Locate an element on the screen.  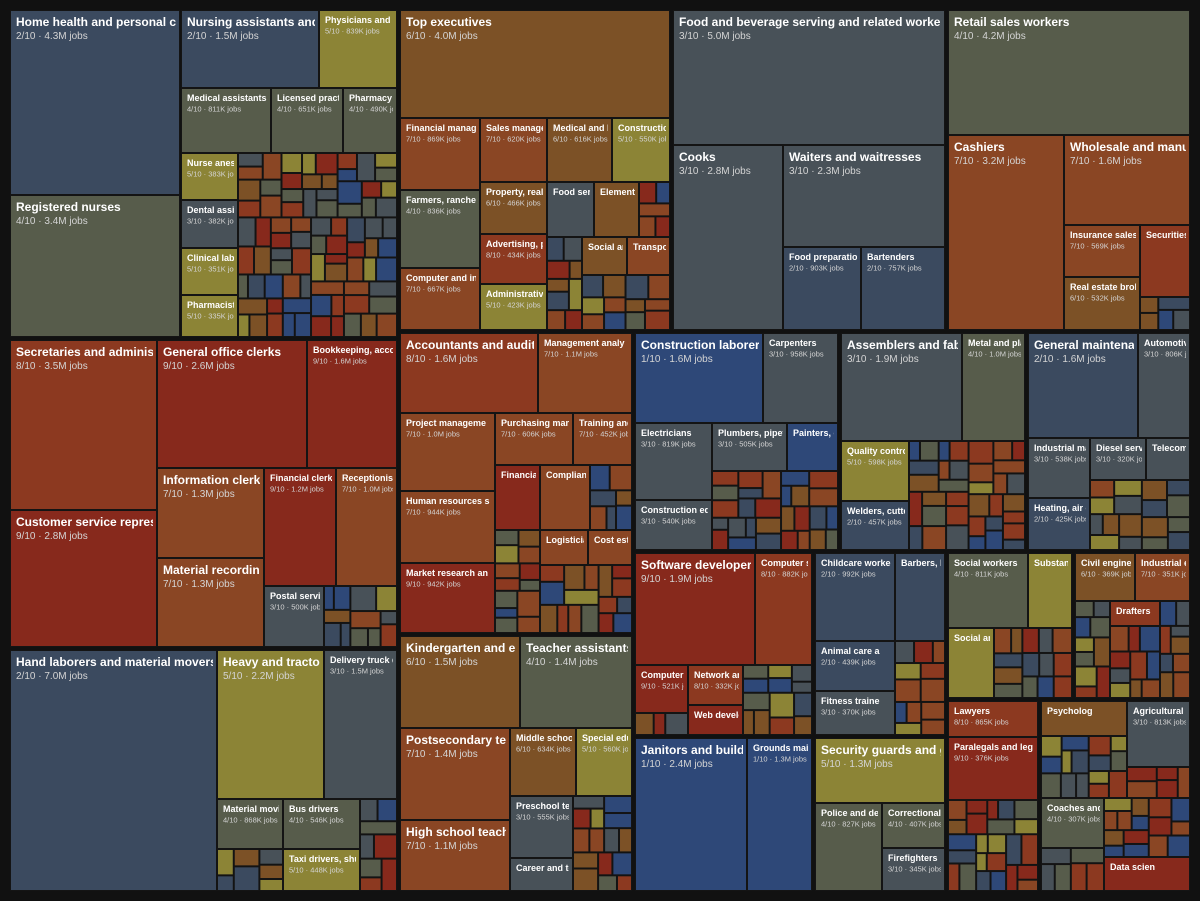
tile-label: Information clerks 7/10 · 1.3M jobs is located at coordinates (211, 486).